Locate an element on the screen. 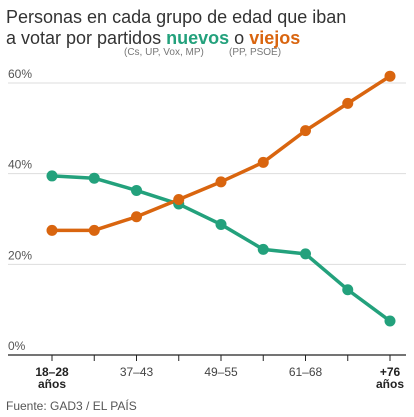 Image resolution: width=414 pixels, height=417 pixels. x-tick-label: 18–28 is located at coordinates (52, 372).